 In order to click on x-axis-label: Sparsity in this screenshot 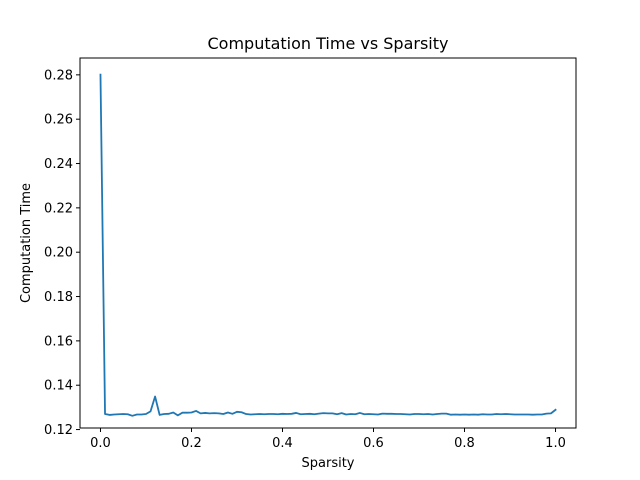, I will do `click(328, 463)`.